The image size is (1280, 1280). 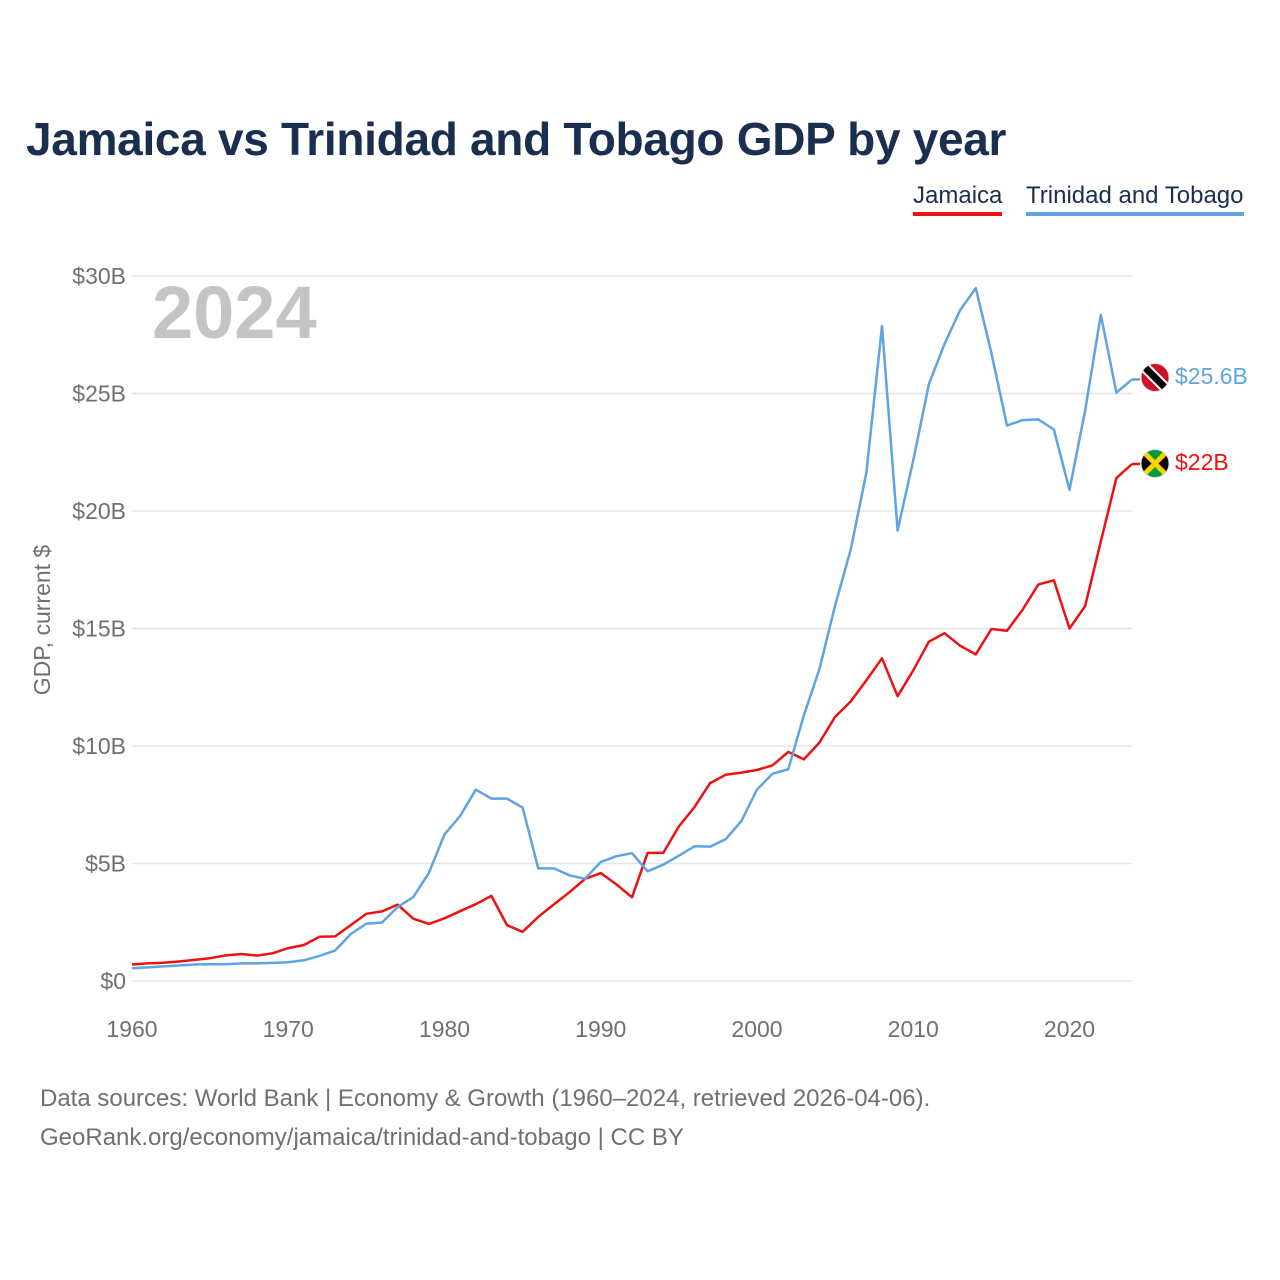 What do you see at coordinates (99, 394) in the screenshot?
I see `y-tick-label: $25B` at bounding box center [99, 394].